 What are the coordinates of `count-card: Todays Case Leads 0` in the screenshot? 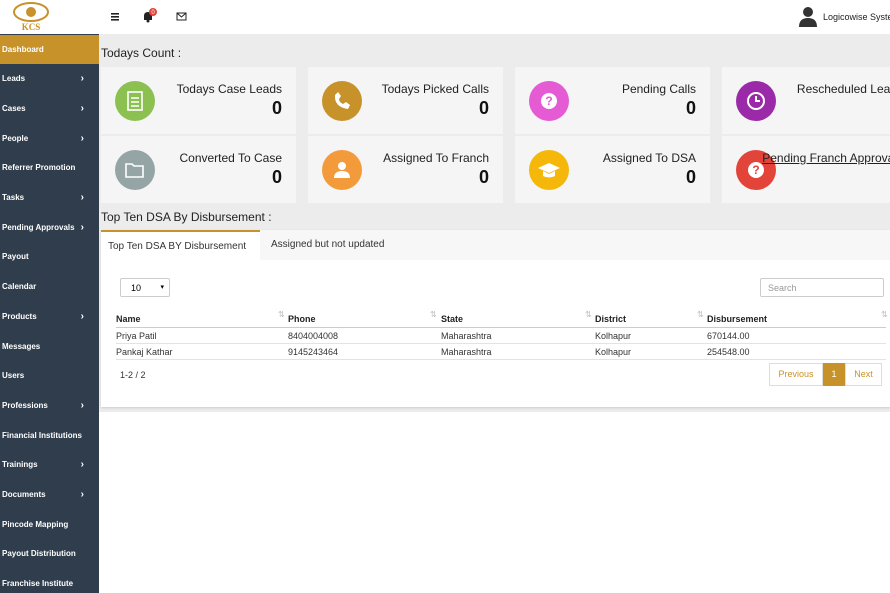 It's located at (198, 100).